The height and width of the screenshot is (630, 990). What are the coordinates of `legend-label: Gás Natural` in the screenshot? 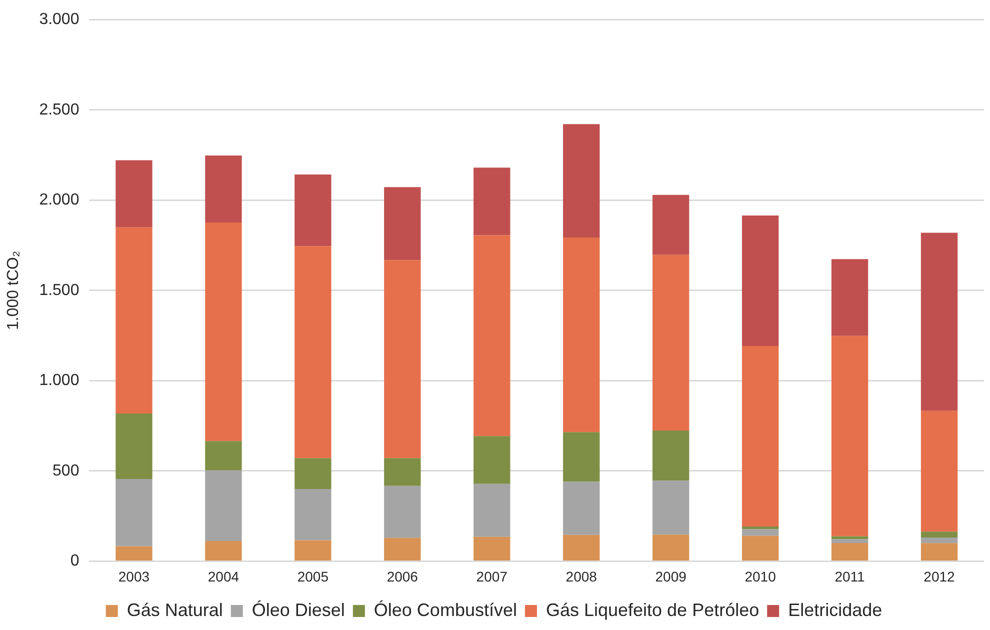 It's located at (174, 610).